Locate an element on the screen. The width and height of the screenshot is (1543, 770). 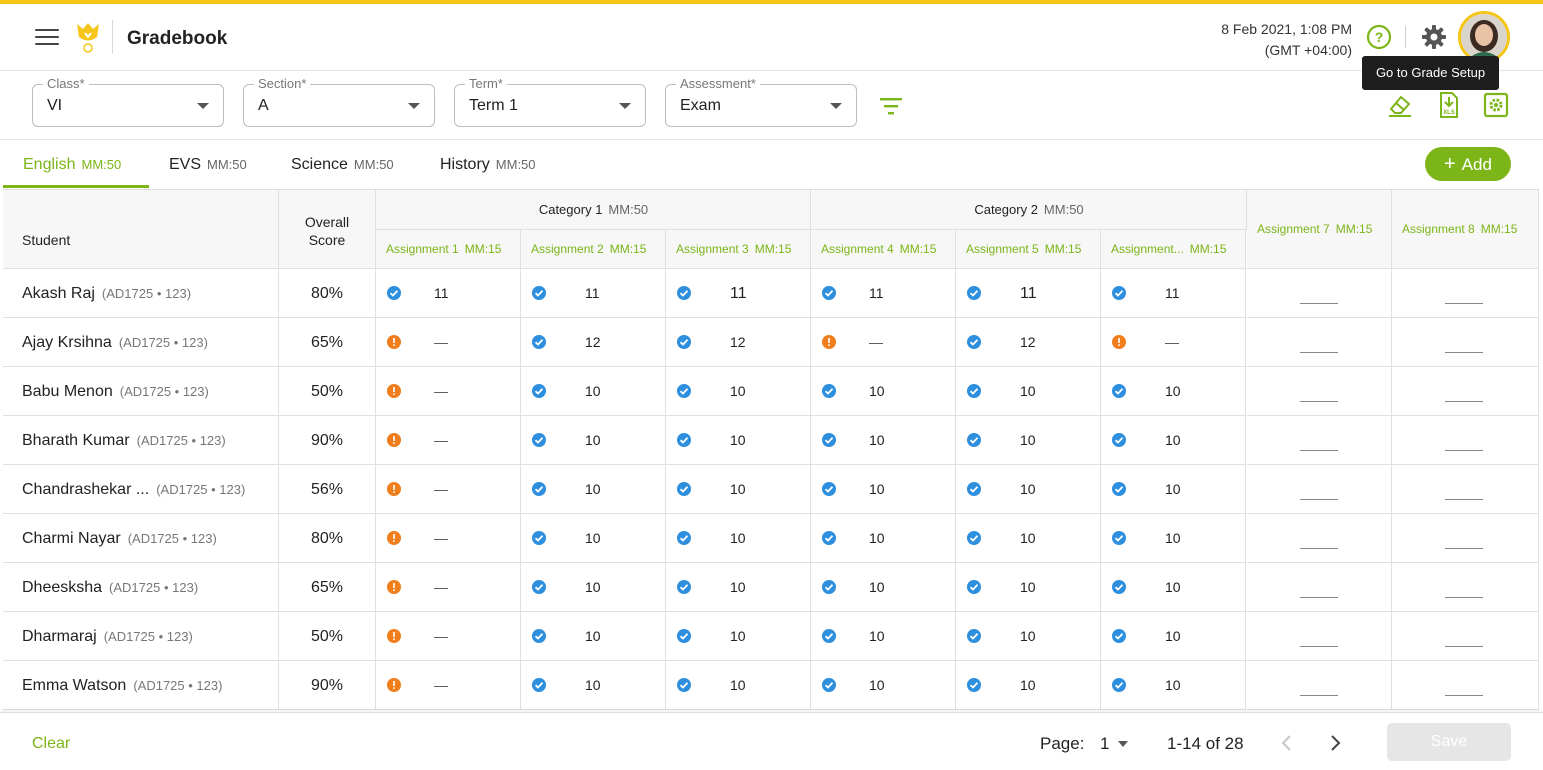
term-select: Term* Term 1 is located at coordinates (550, 101).